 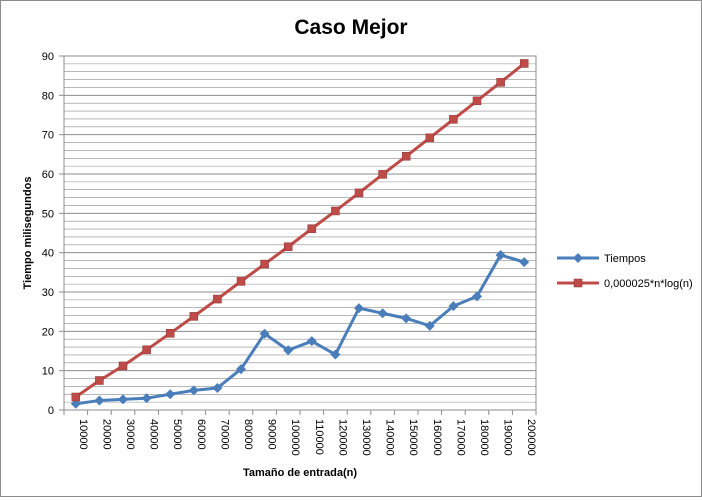 What do you see at coordinates (625, 271) in the screenshot?
I see `legend: Tiempos 0,000025*n*log(n)` at bounding box center [625, 271].